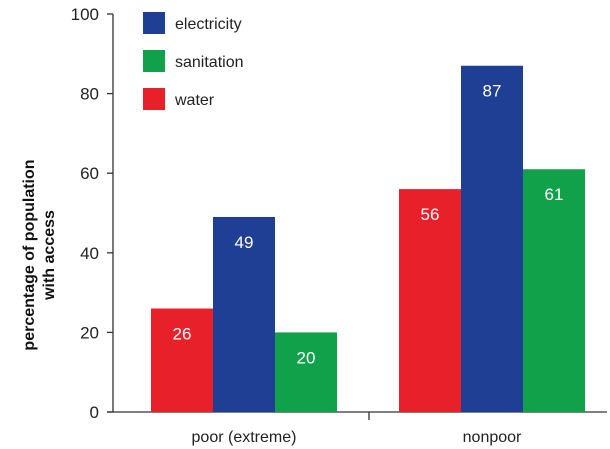  Describe the element at coordinates (209, 62) in the screenshot. I see `legend-label-sanitation: sanitation` at that location.